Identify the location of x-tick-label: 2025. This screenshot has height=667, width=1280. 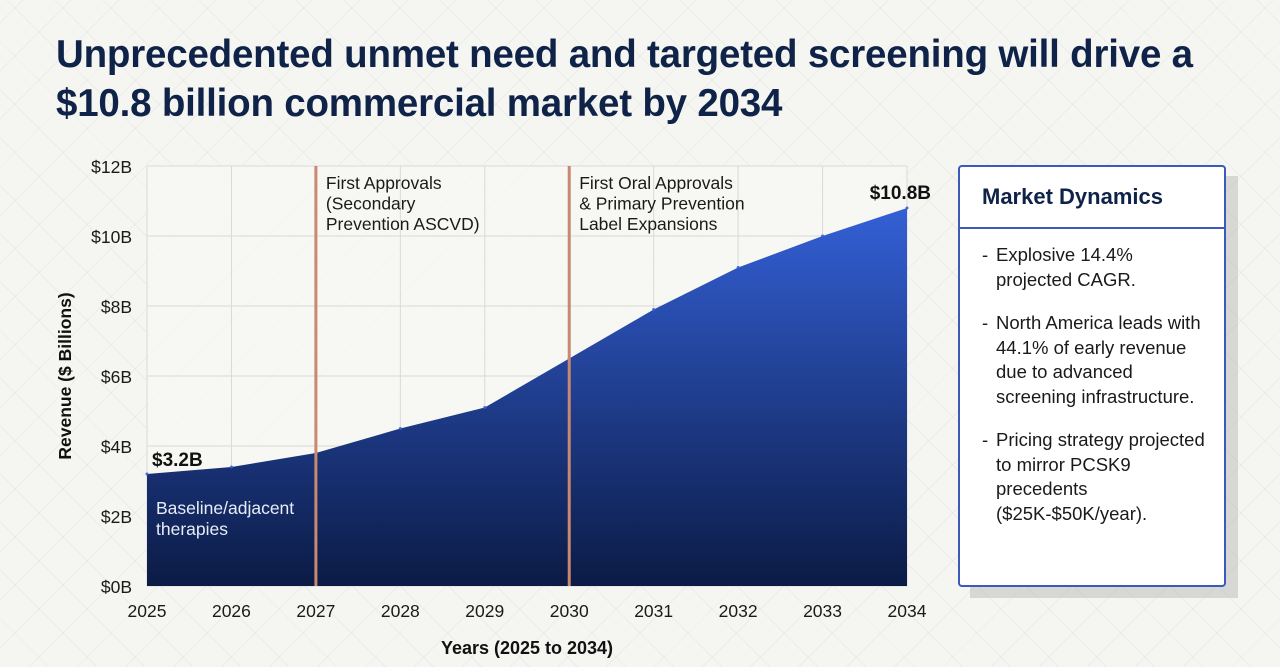
(147, 611).